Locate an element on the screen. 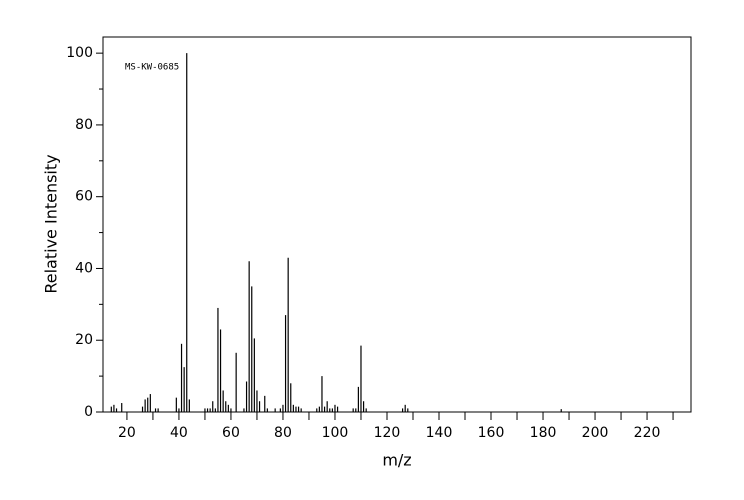 This screenshot has height=500, width=744. x-tick-label: 60 is located at coordinates (231, 433).